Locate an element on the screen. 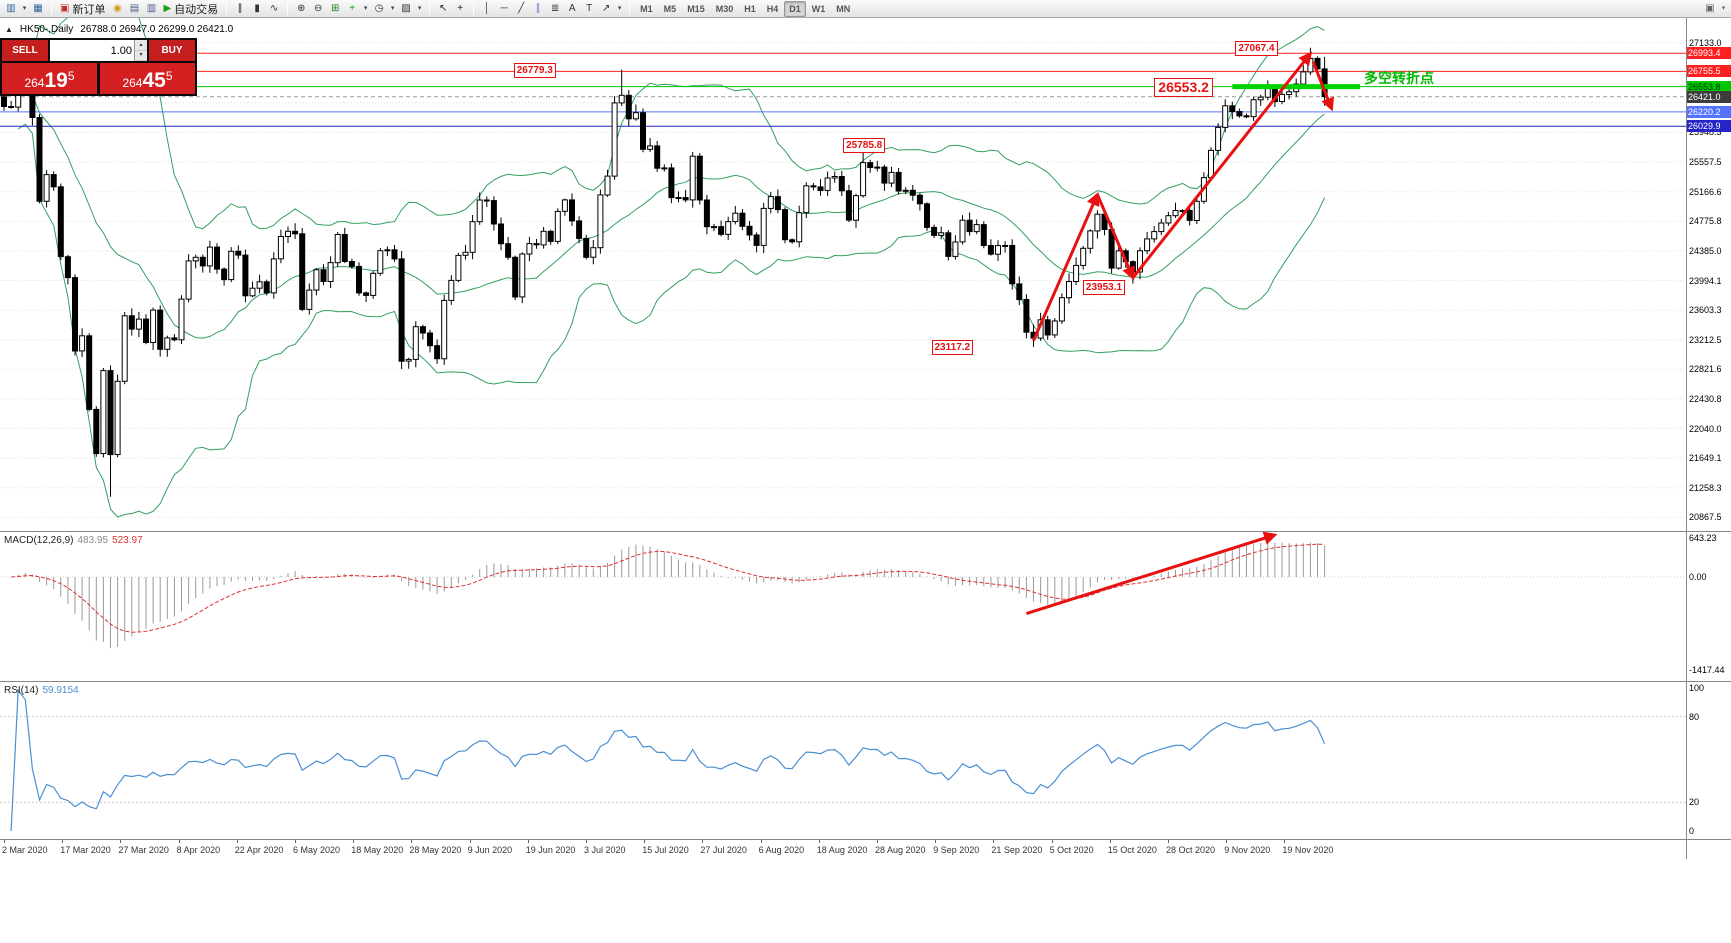  timeframe-m30-button: M30 is located at coordinates (725, 9).